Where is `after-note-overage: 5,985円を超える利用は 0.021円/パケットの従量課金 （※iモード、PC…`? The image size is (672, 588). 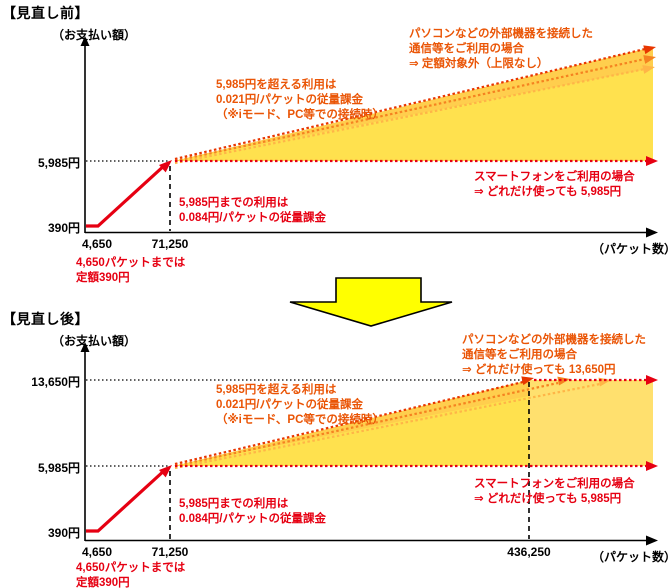
after-note-overage: 5,985円を超える利用は 0.021円/パケットの従量課金 （※iモード、PC… is located at coordinates (300, 405).